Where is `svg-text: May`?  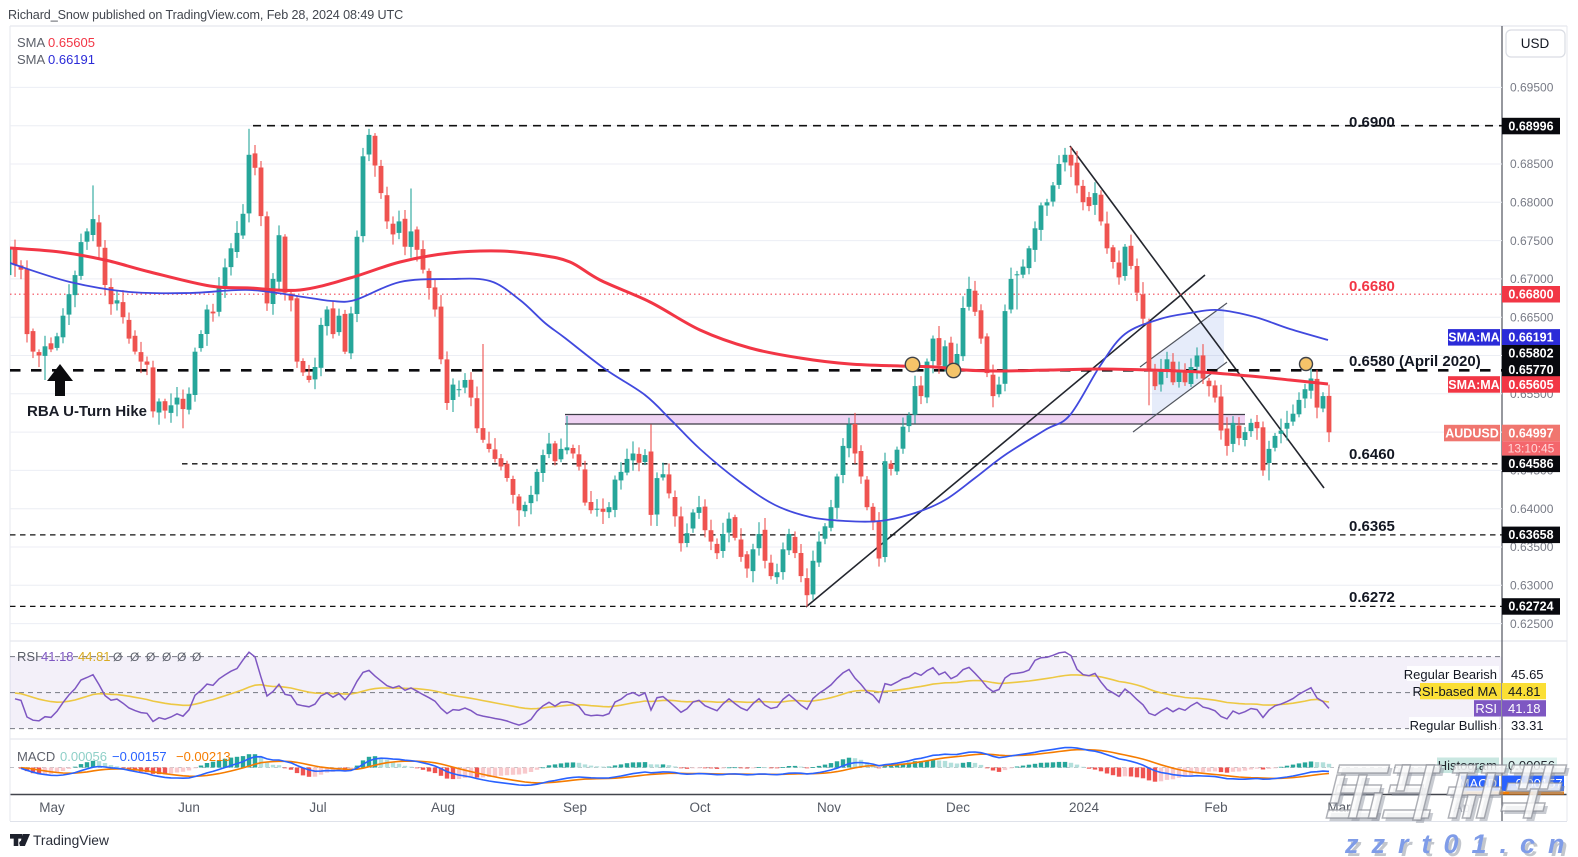 svg-text: May is located at coordinates (52, 807).